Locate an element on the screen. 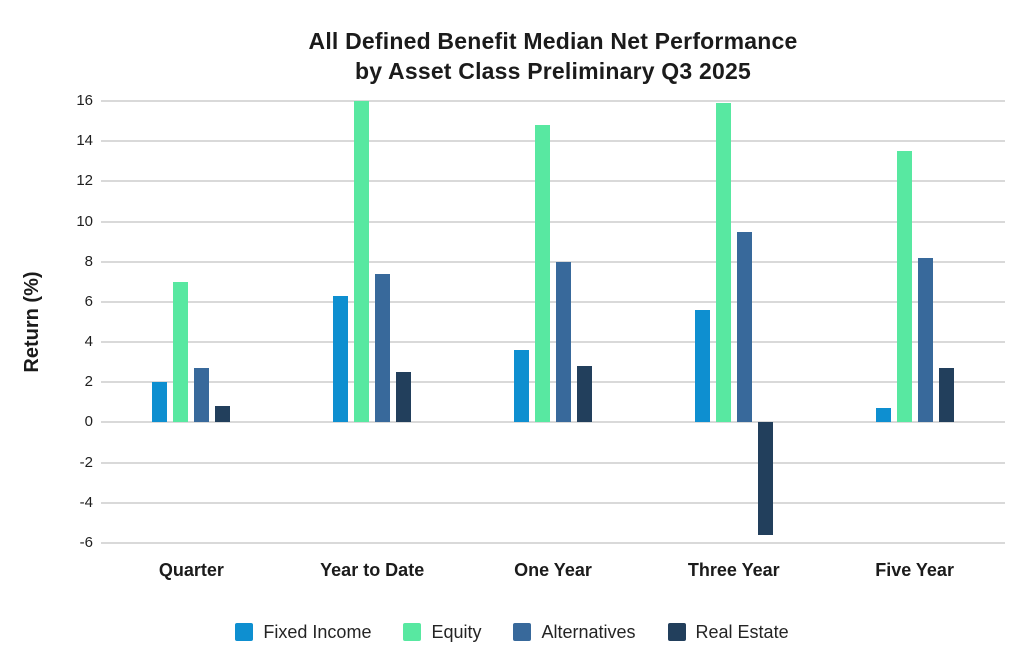  x-tick-label-one-year: One Year is located at coordinates (553, 570).